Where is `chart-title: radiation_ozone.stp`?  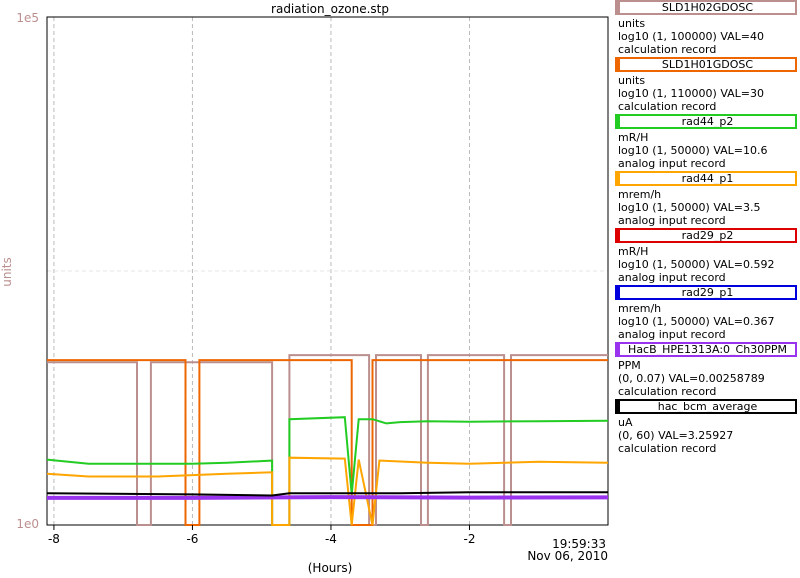
chart-title: radiation_ozone.stp is located at coordinates (330, 9).